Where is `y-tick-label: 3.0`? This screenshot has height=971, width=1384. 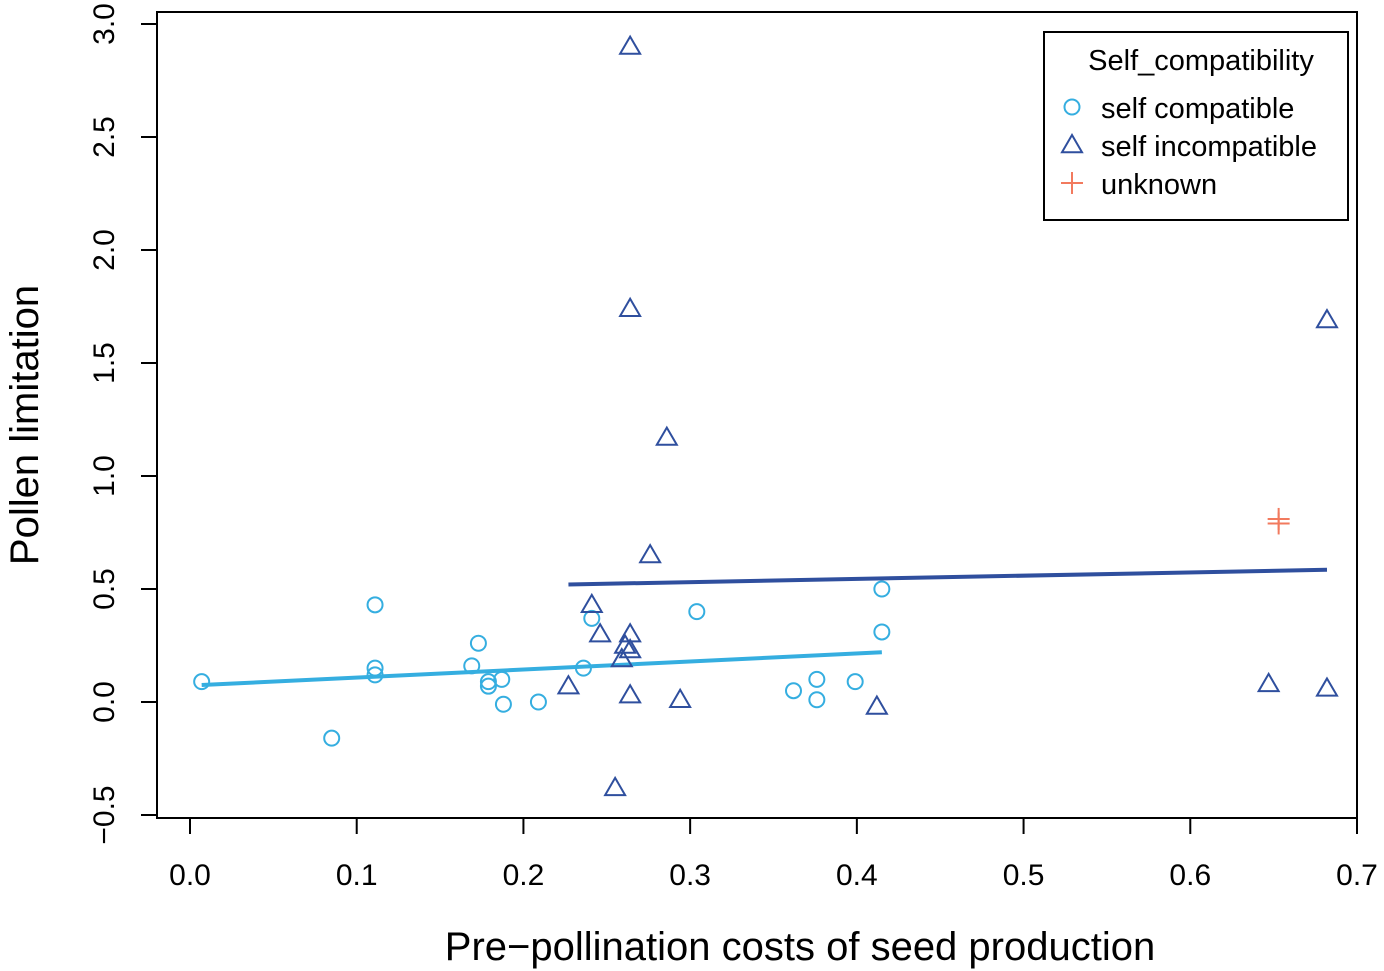 y-tick-label: 3.0 is located at coordinates (104, 24).